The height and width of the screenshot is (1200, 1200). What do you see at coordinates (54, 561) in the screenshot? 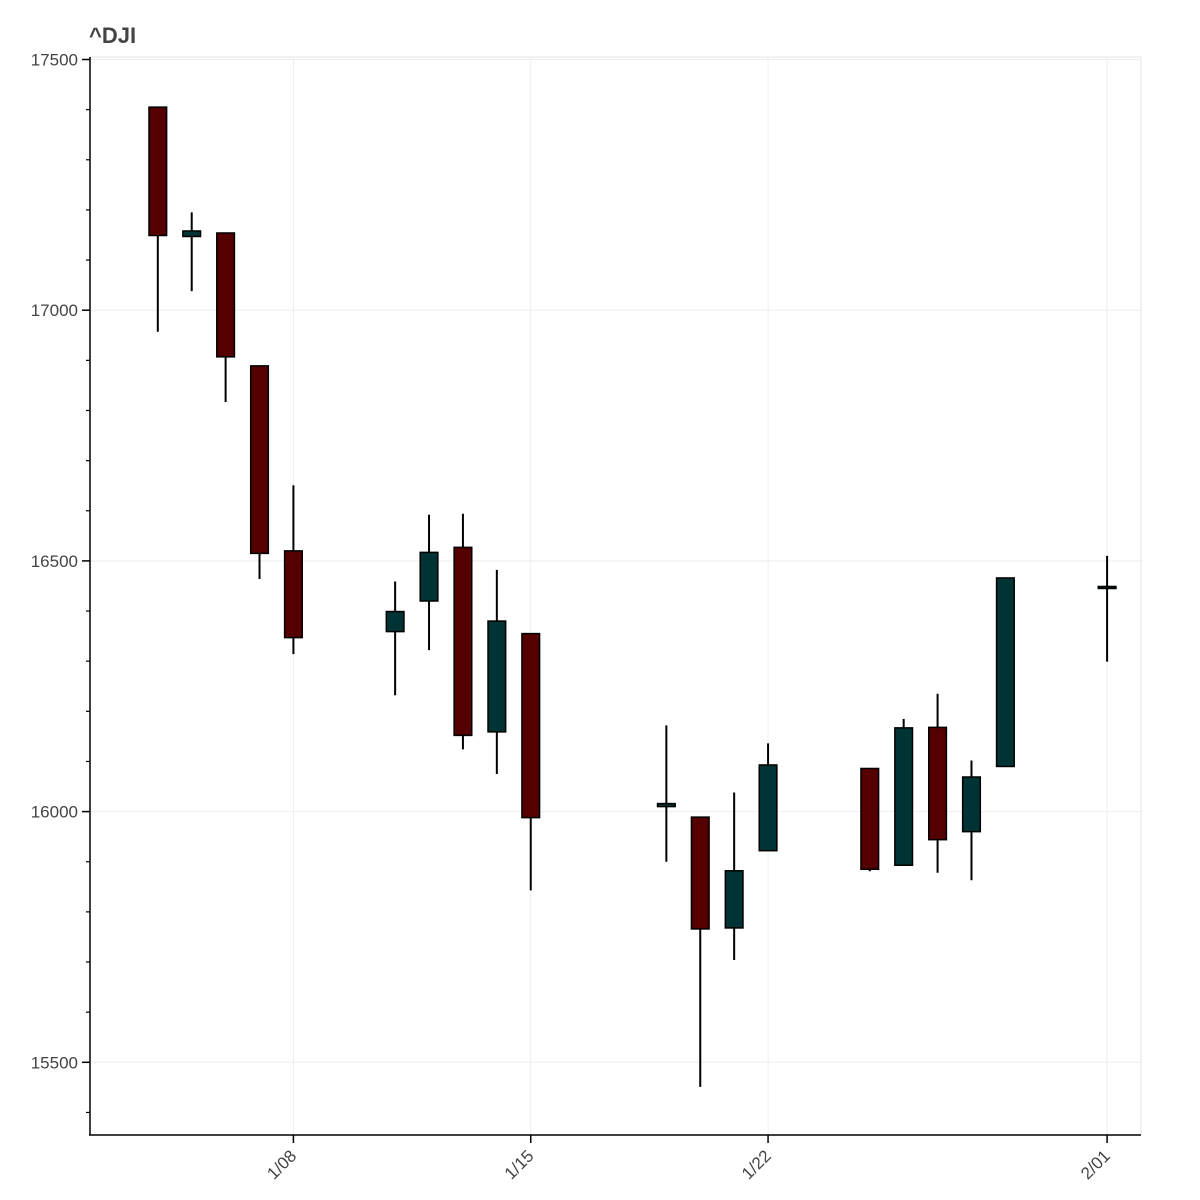
I see `y-tick-label: 16500` at bounding box center [54, 561].